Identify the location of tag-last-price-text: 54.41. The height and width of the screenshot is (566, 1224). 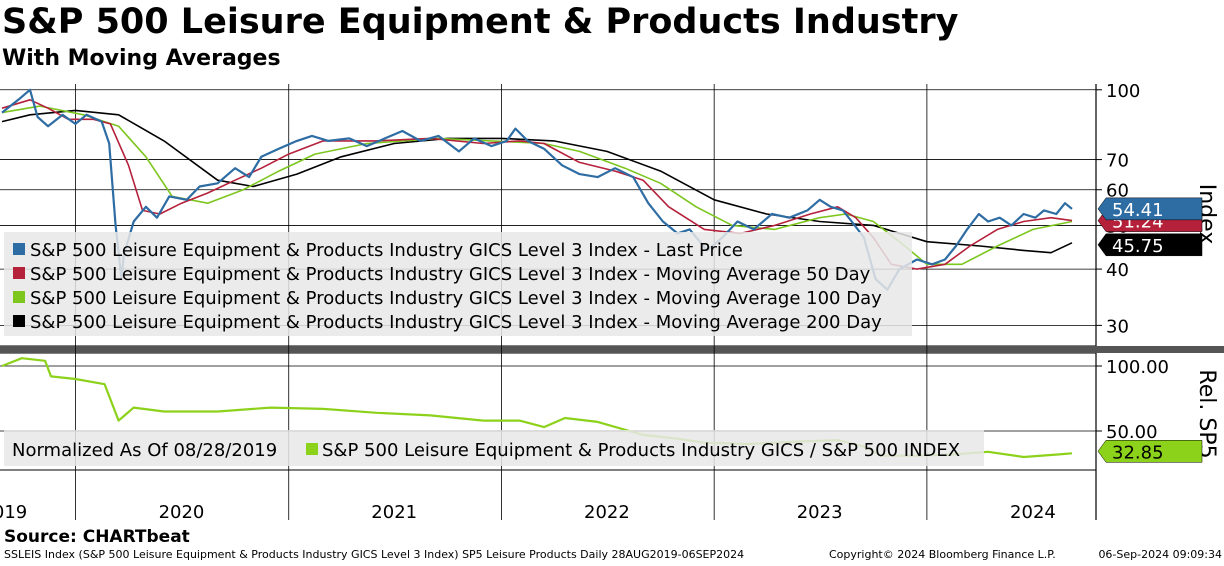
(1138, 210).